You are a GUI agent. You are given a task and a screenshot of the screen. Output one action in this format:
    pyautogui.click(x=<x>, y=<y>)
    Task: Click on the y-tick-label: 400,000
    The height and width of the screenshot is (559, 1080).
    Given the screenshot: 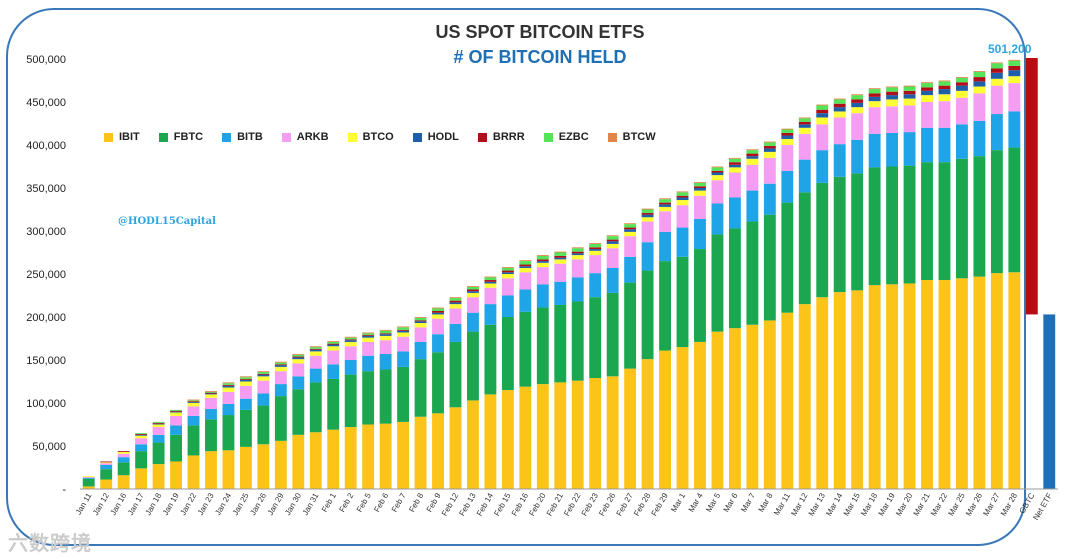 What is the action you would take?
    pyautogui.click(x=46, y=146)
    